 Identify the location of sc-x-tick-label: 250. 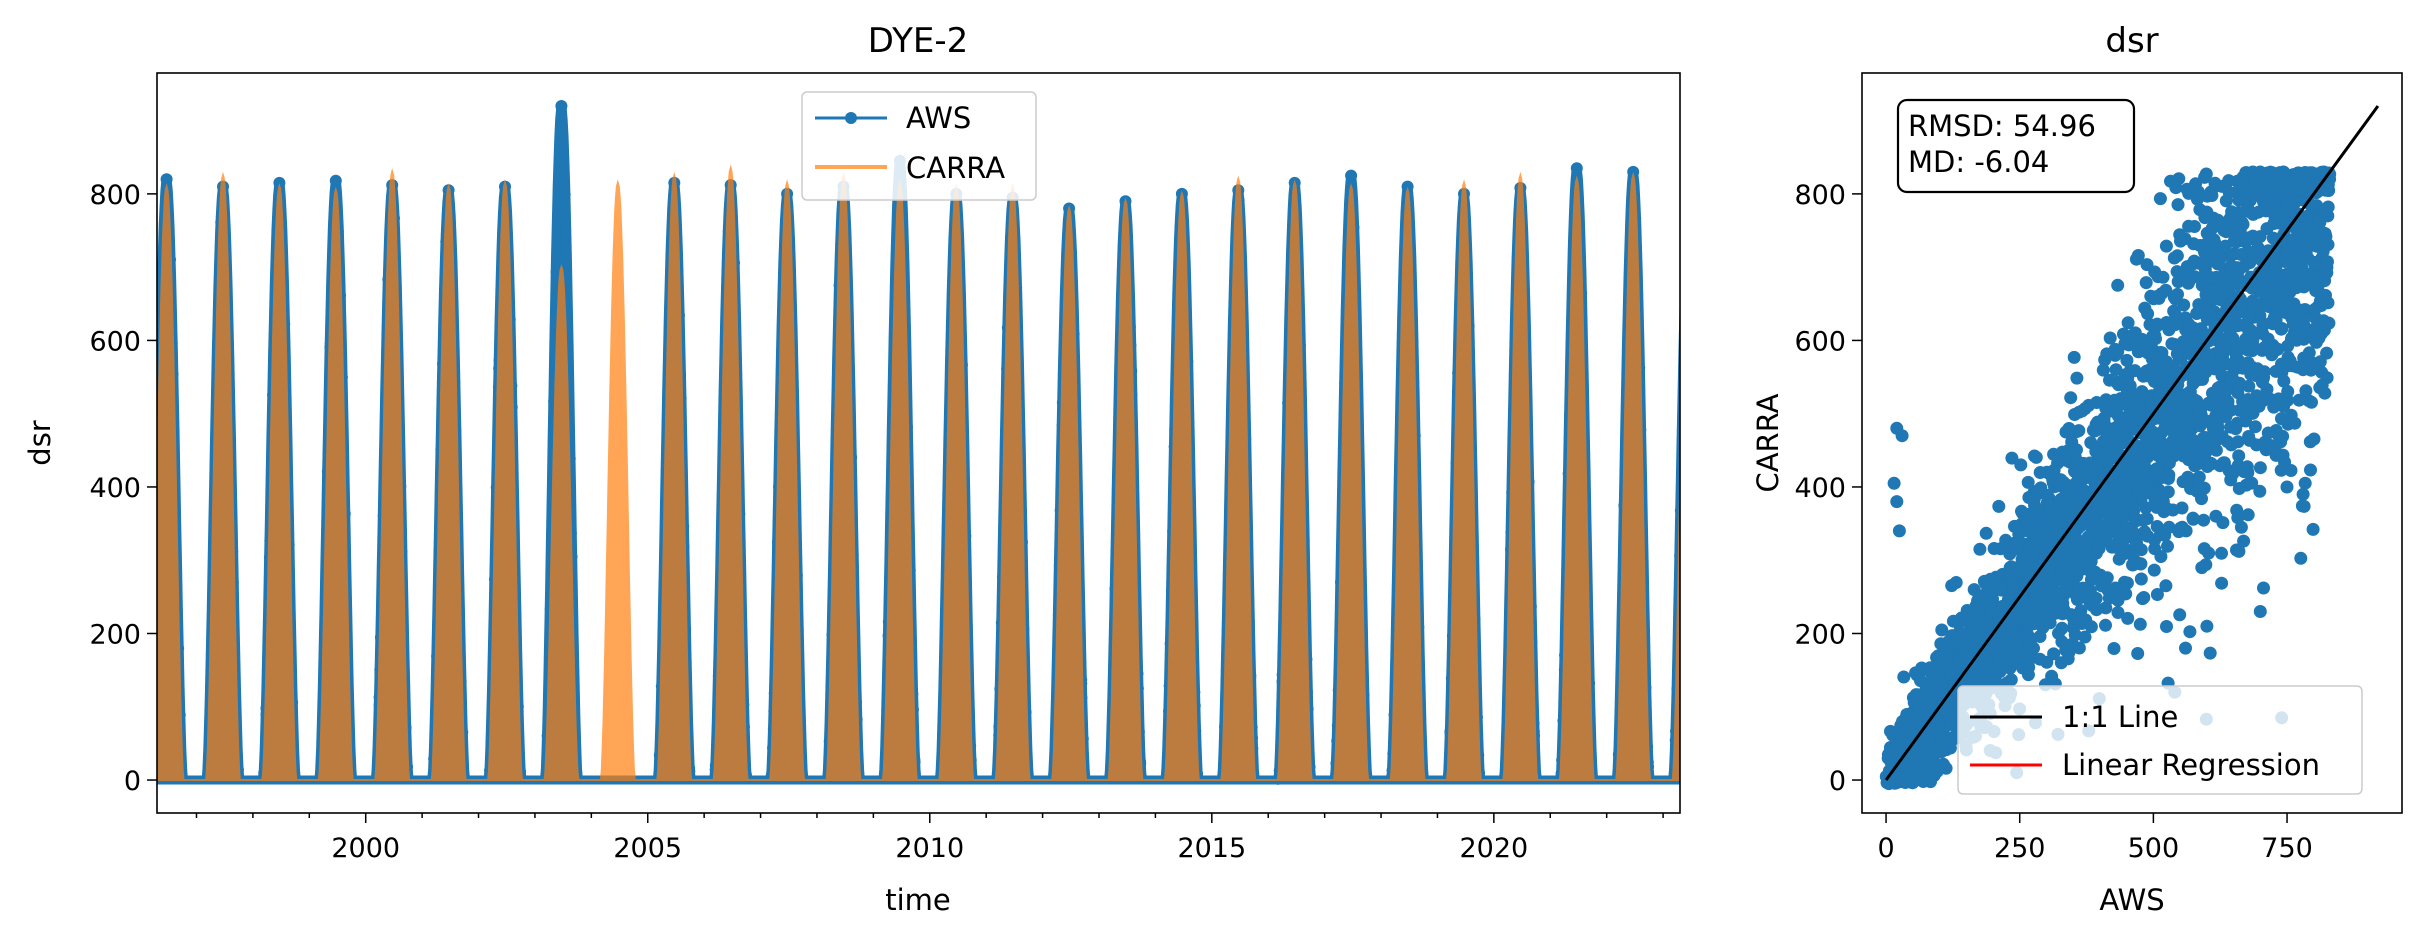
(2020, 848).